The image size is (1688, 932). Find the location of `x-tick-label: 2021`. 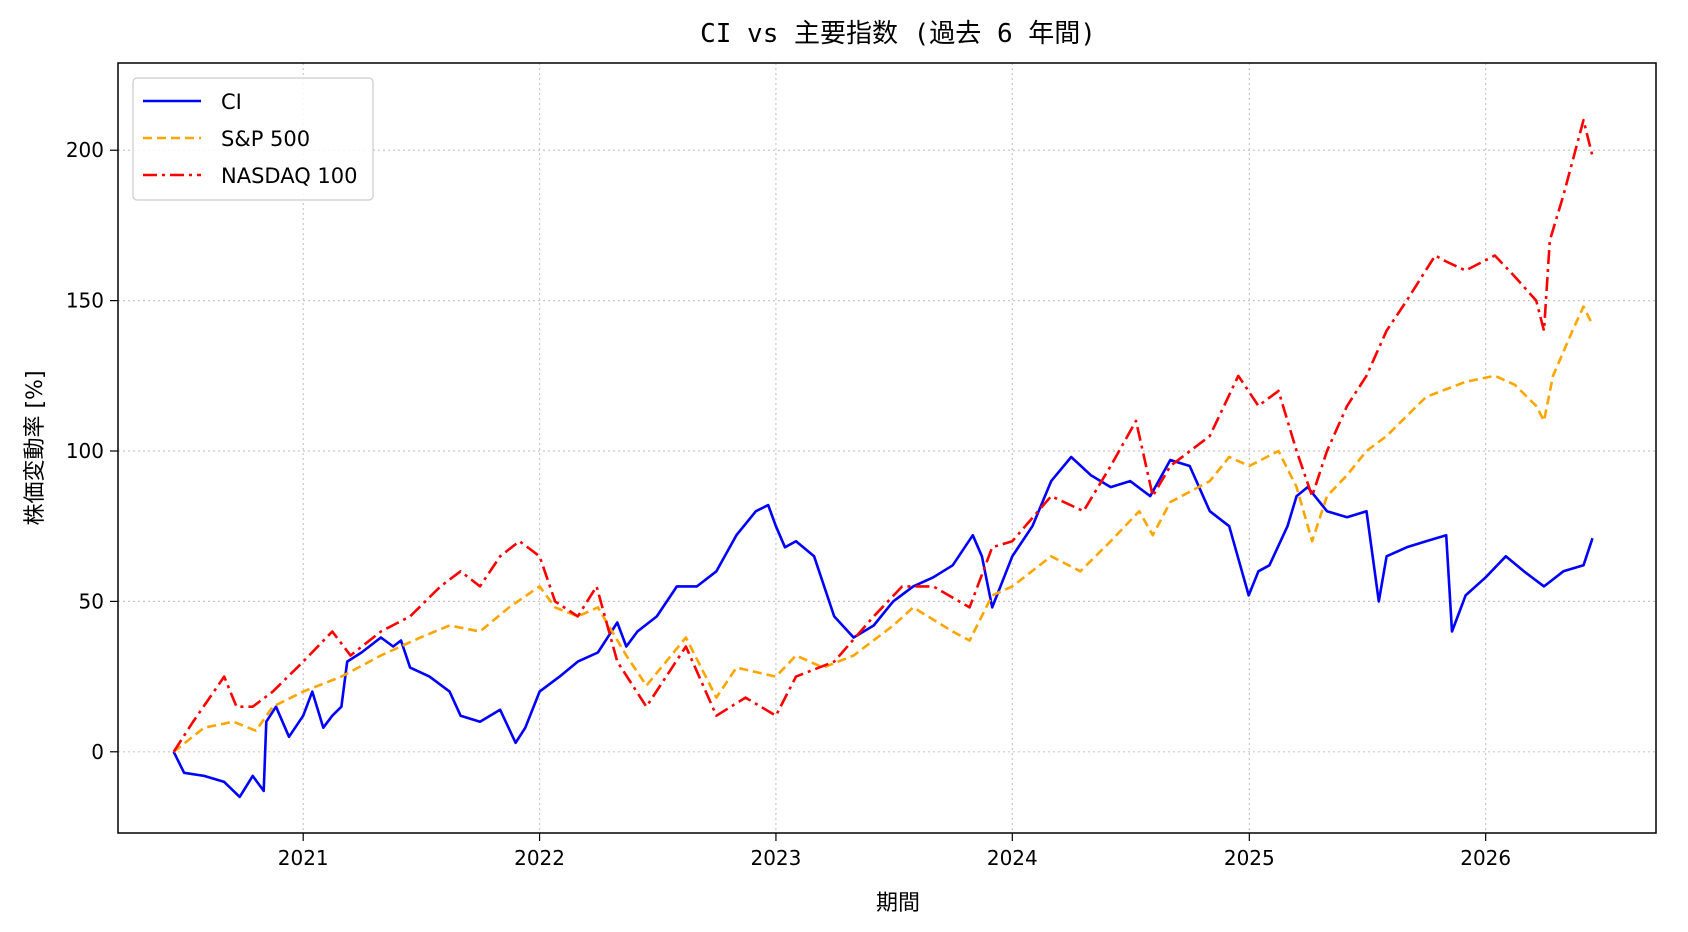

x-tick-label: 2021 is located at coordinates (303, 858).